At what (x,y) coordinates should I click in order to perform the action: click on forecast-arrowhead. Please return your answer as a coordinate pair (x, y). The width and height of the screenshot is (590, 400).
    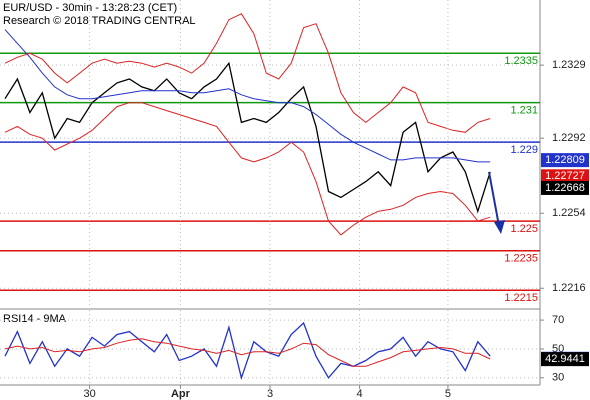
    Looking at the image, I should click on (499, 227).